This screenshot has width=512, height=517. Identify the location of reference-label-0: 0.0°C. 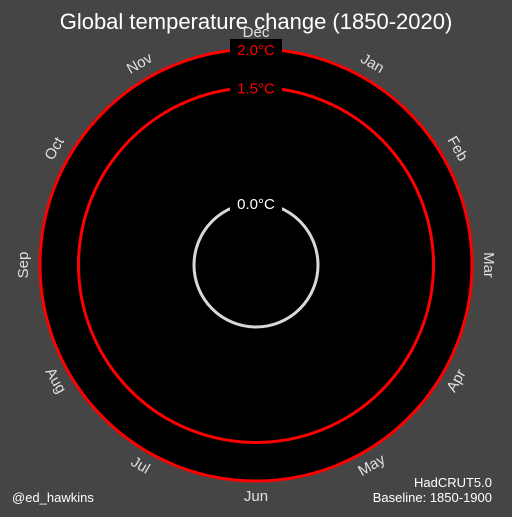
(256, 204).